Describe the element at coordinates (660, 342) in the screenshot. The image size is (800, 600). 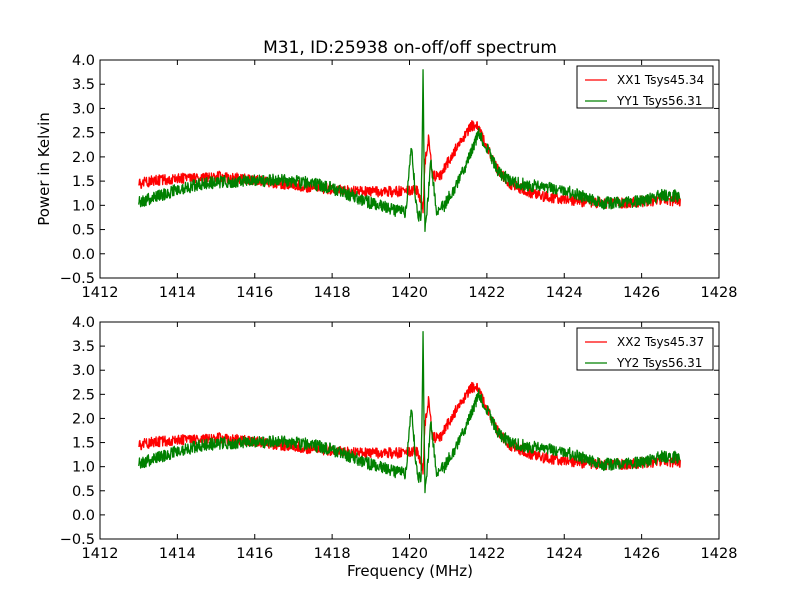
I see `legend-entry-label: XX2 Tsys45.37` at that location.